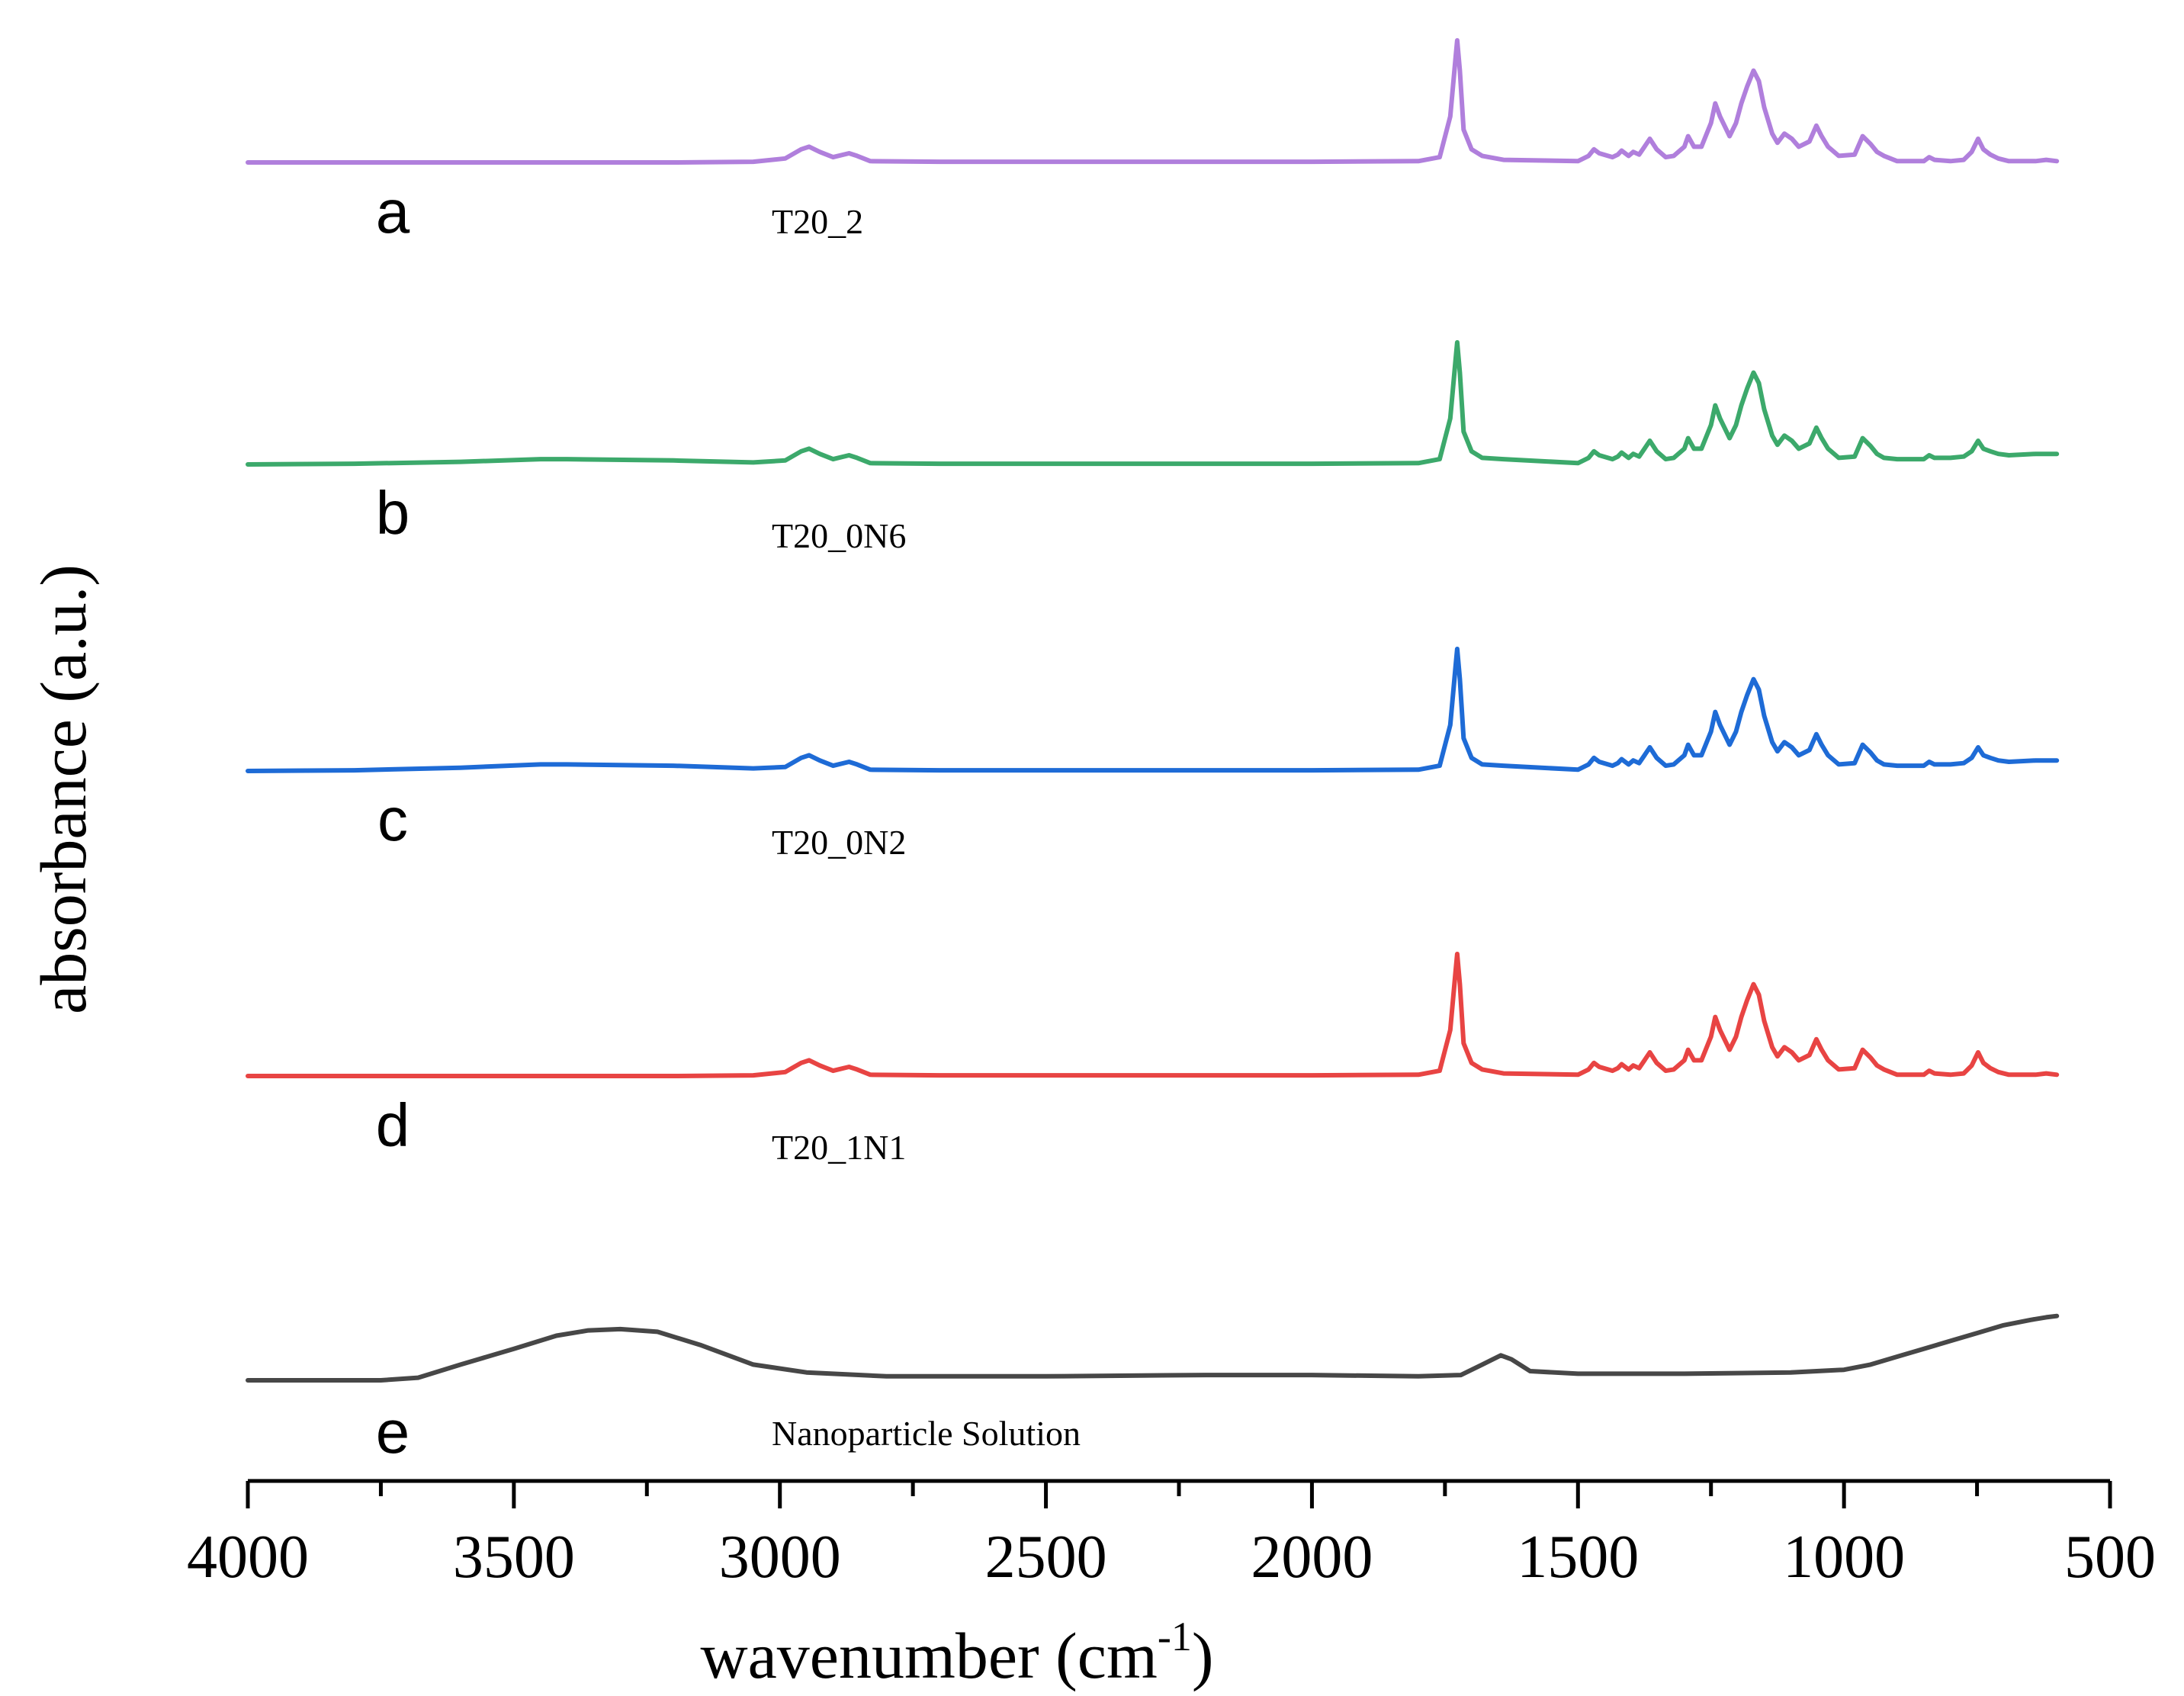 This screenshot has height=1696, width=2184. What do you see at coordinates (780, 1558) in the screenshot?
I see `x-tick-label-3000: 3000` at bounding box center [780, 1558].